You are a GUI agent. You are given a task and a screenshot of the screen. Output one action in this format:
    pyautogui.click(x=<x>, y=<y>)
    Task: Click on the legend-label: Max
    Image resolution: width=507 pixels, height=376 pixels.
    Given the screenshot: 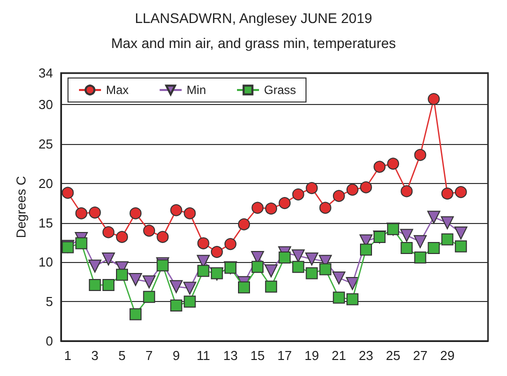 What is the action you would take?
    pyautogui.click(x=117, y=90)
    